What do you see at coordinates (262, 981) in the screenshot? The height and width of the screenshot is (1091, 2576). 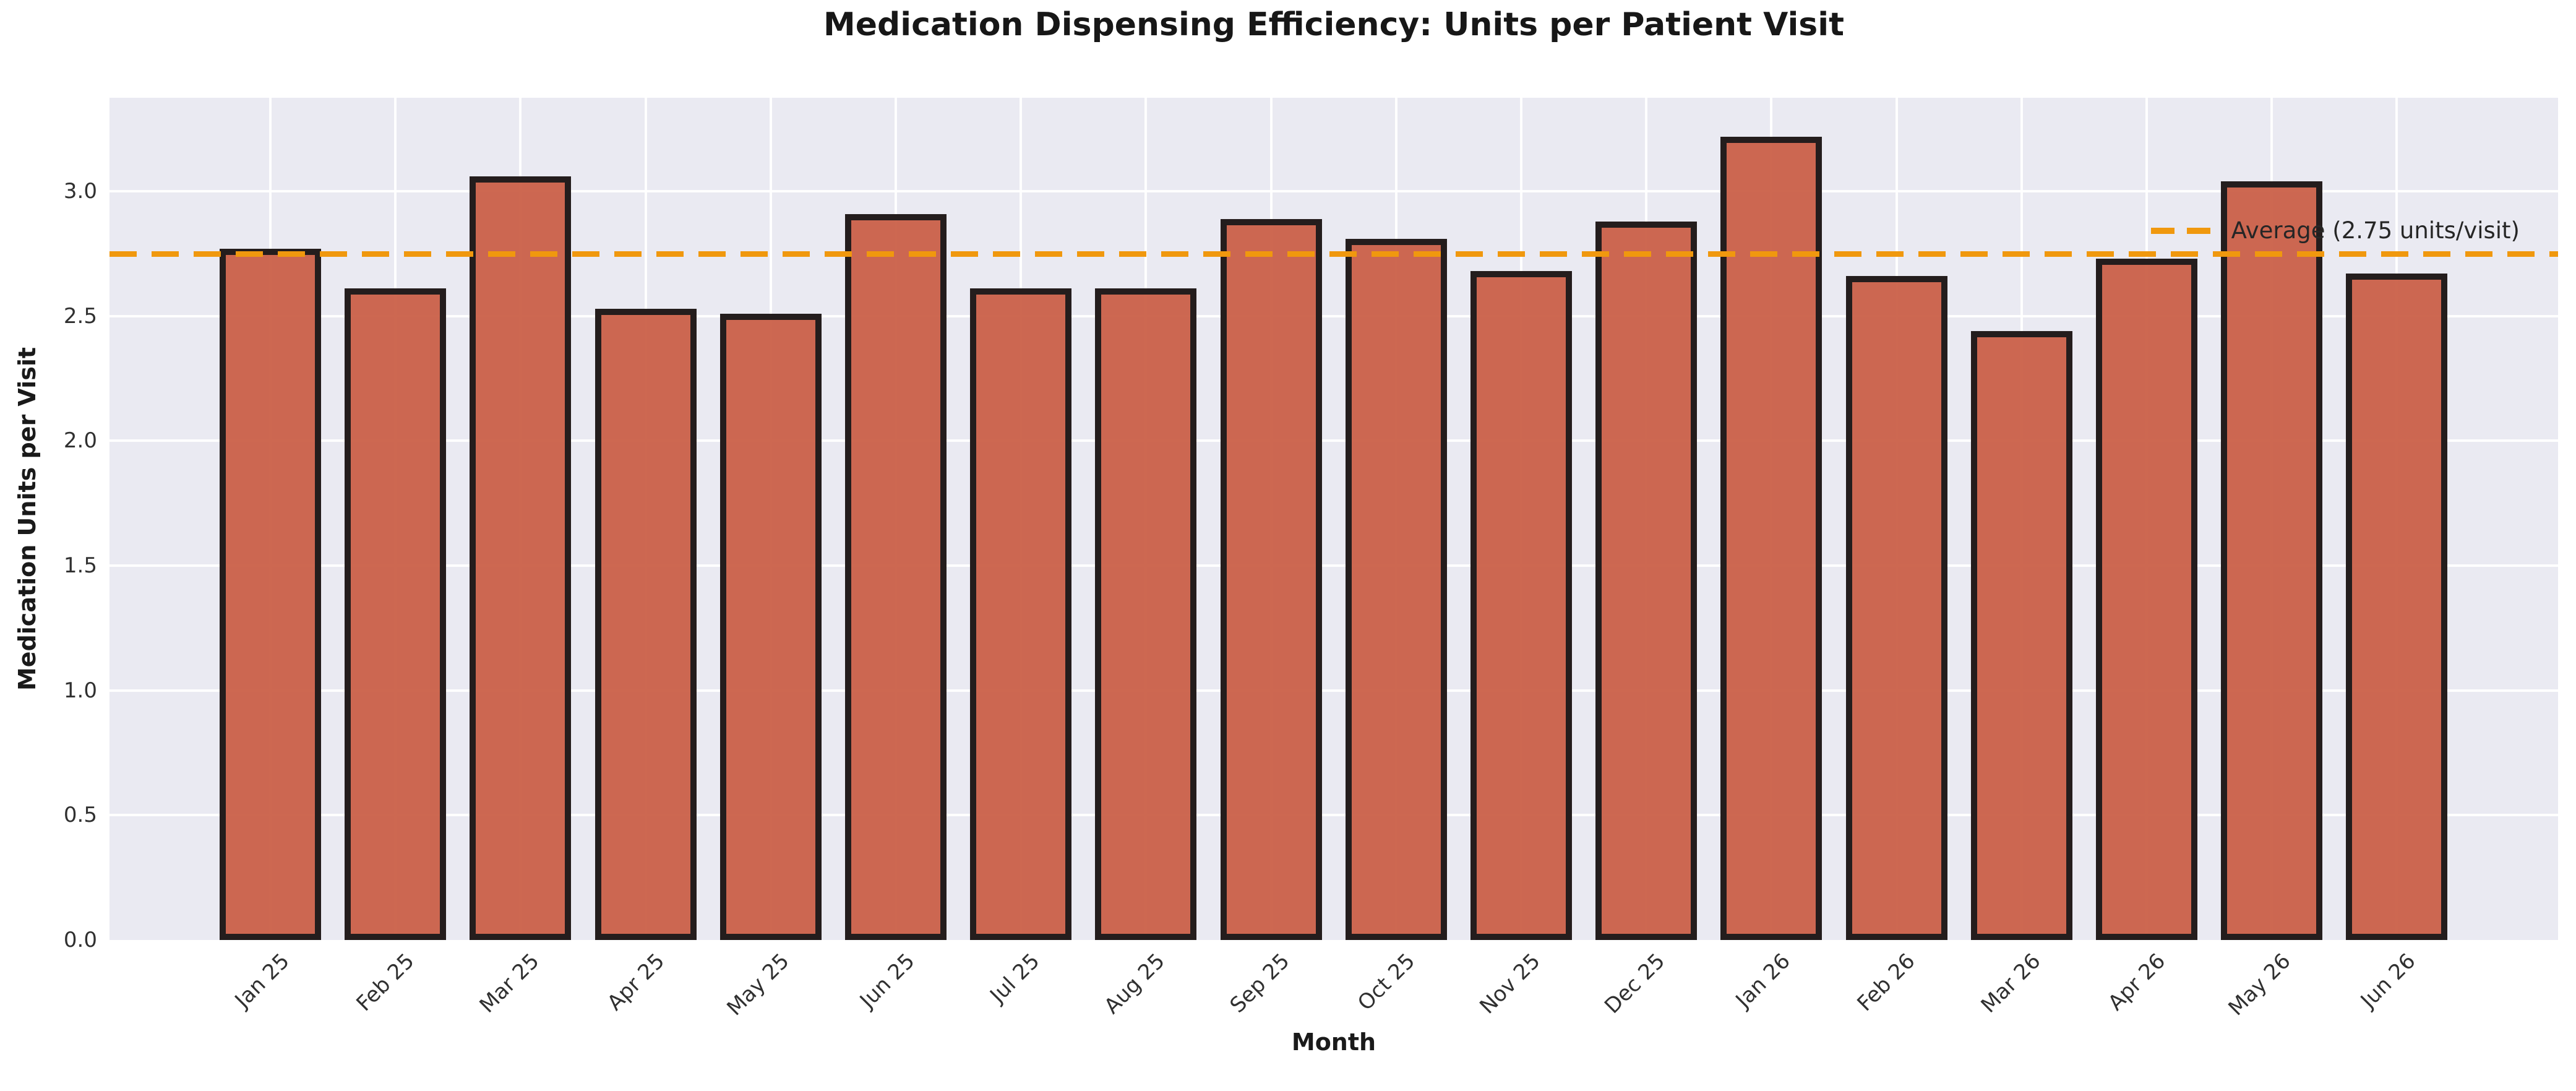 I see `x-tick-label: Jan 25` at bounding box center [262, 981].